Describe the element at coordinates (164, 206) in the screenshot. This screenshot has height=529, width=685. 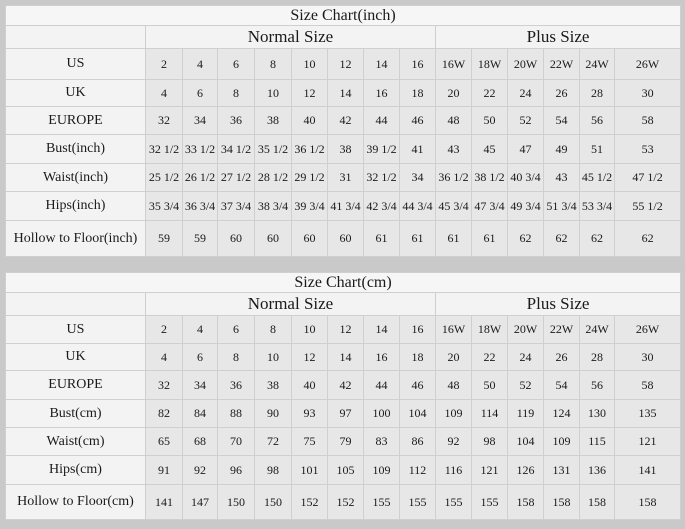
I see `table-cell: 35 3/4` at that location.